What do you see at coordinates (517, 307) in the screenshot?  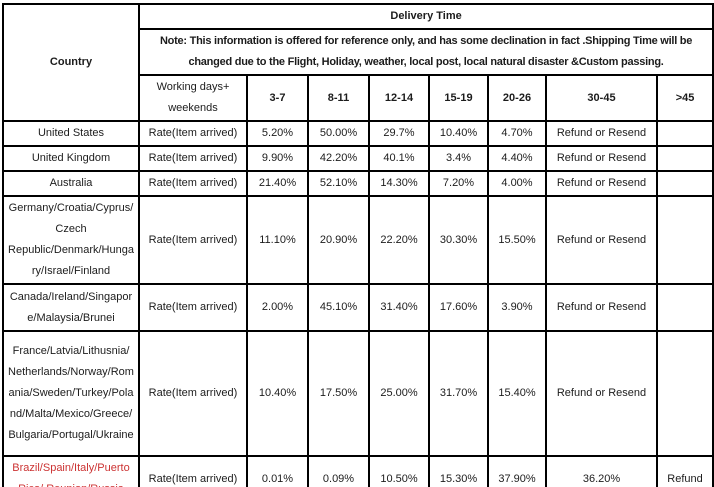 I see `value-cell: 3.90%` at bounding box center [517, 307].